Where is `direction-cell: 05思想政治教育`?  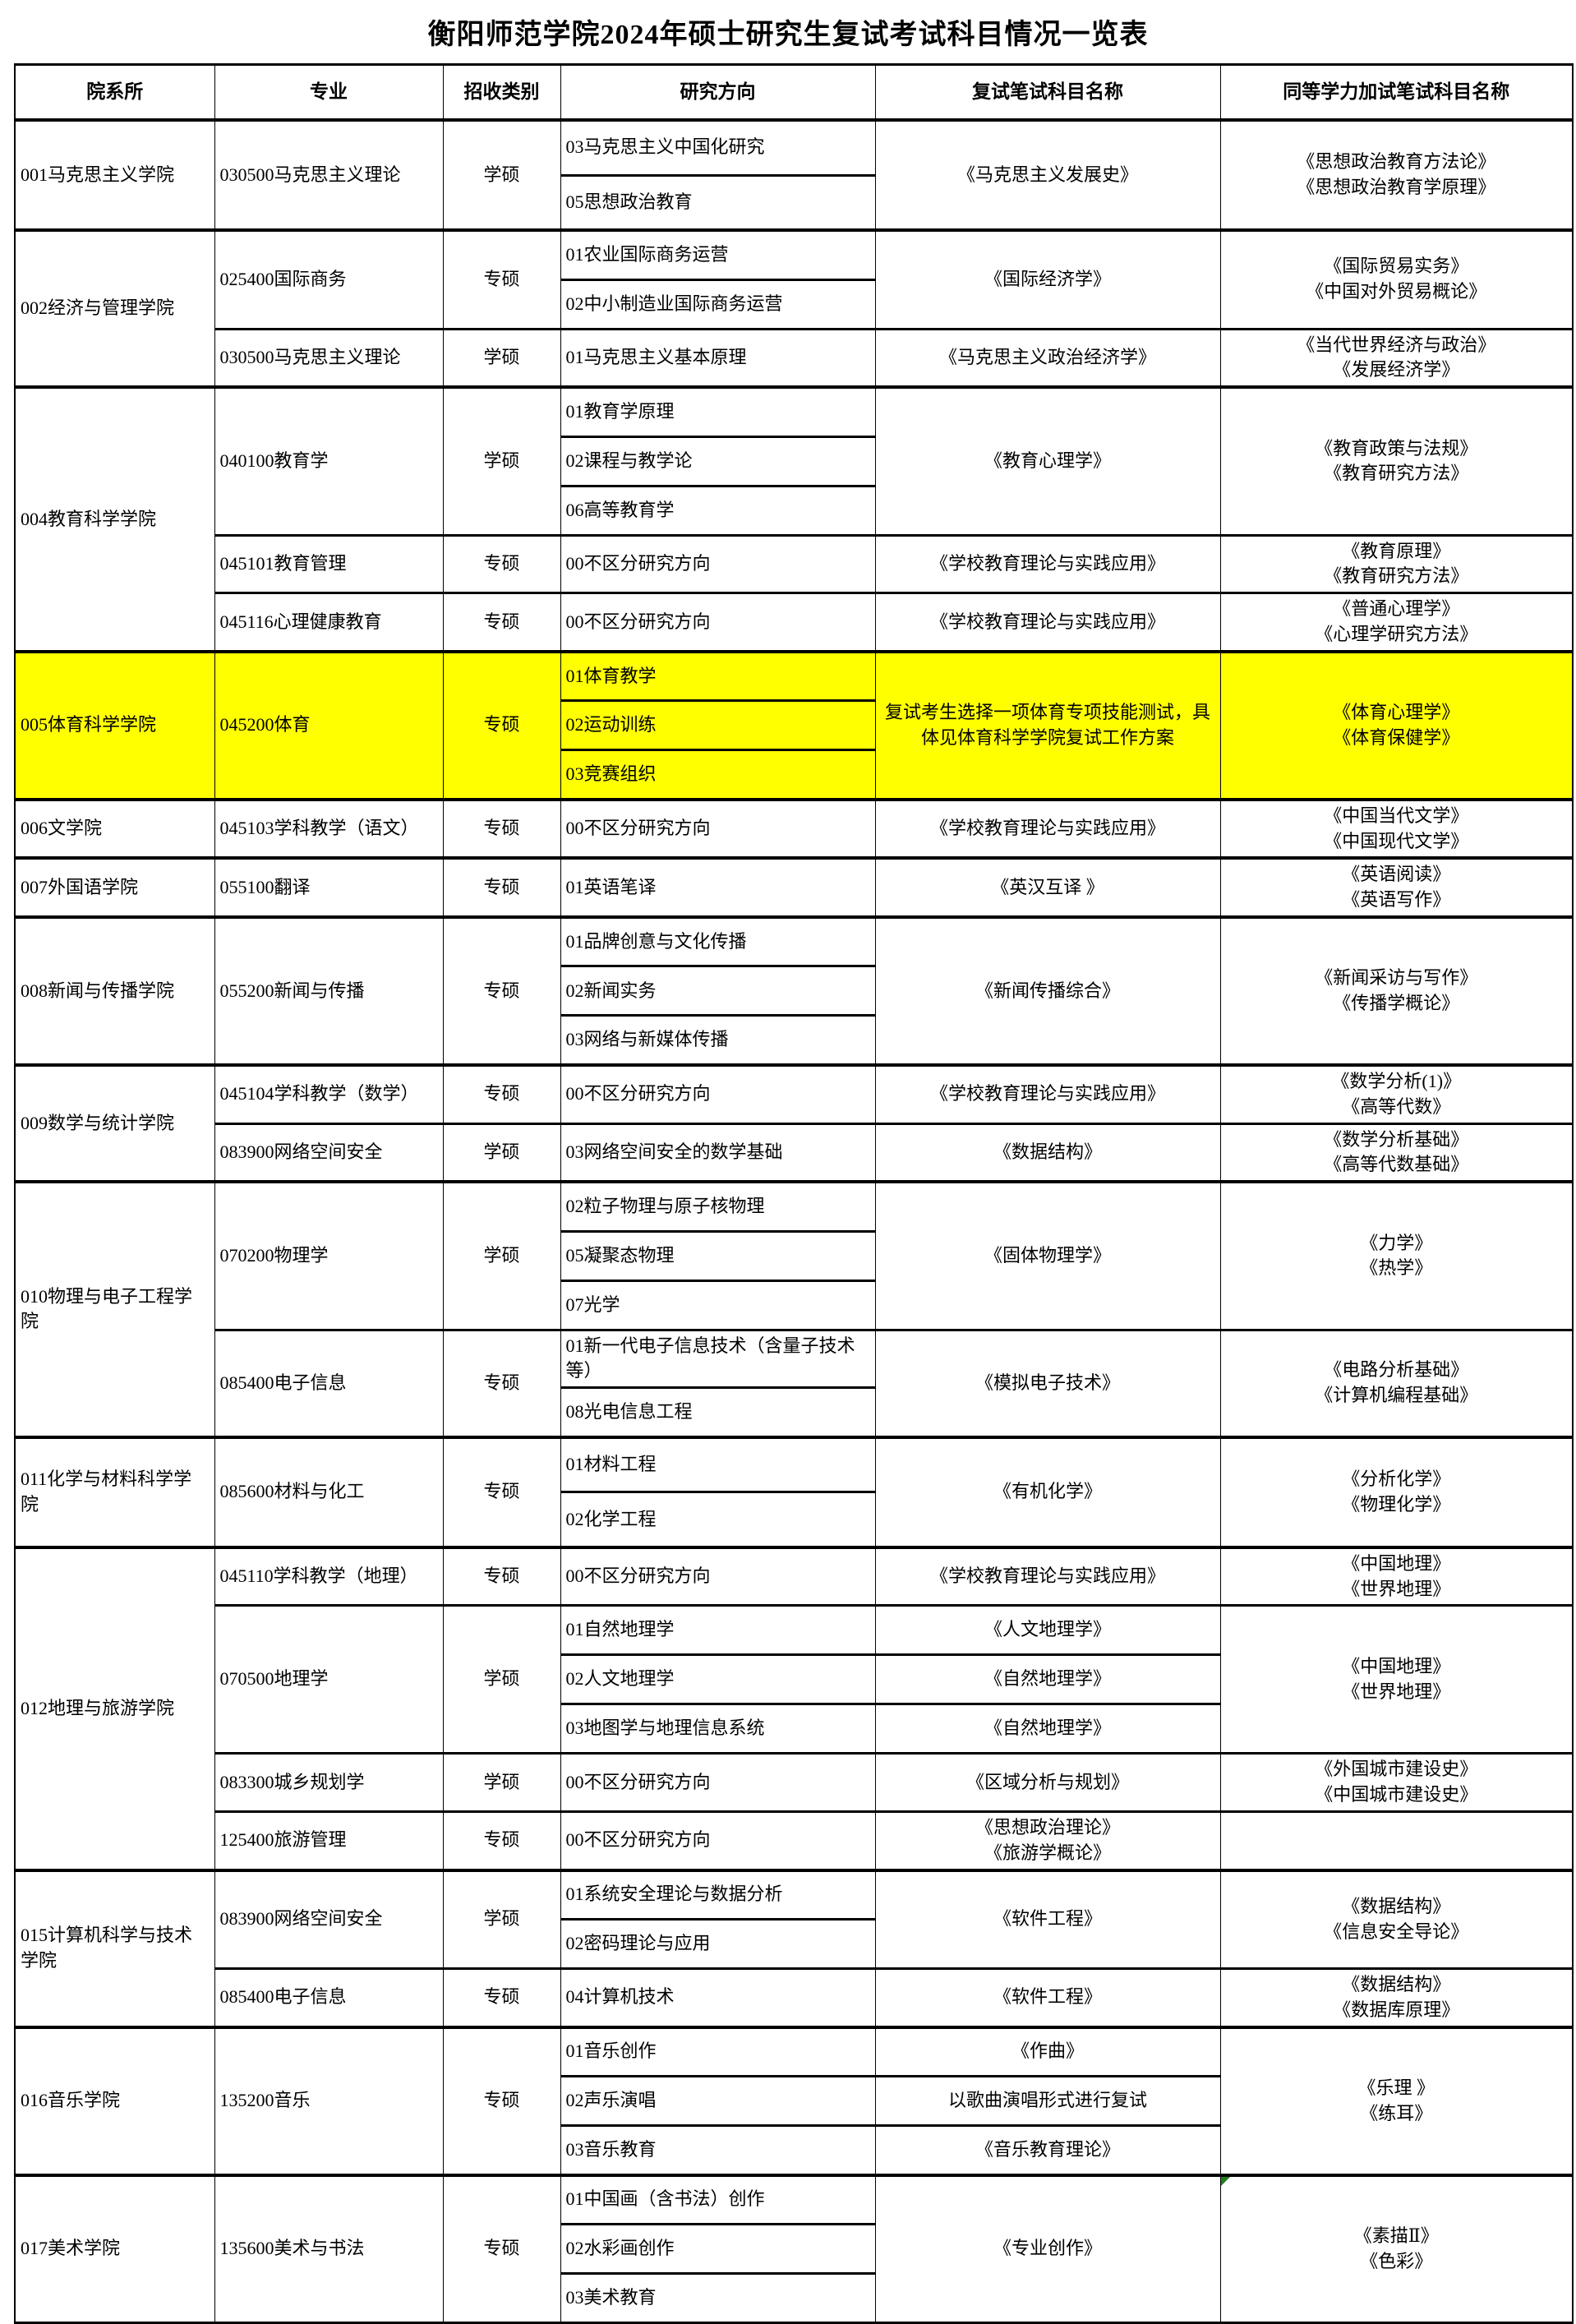 direction-cell: 05思想政治教育 is located at coordinates (718, 202).